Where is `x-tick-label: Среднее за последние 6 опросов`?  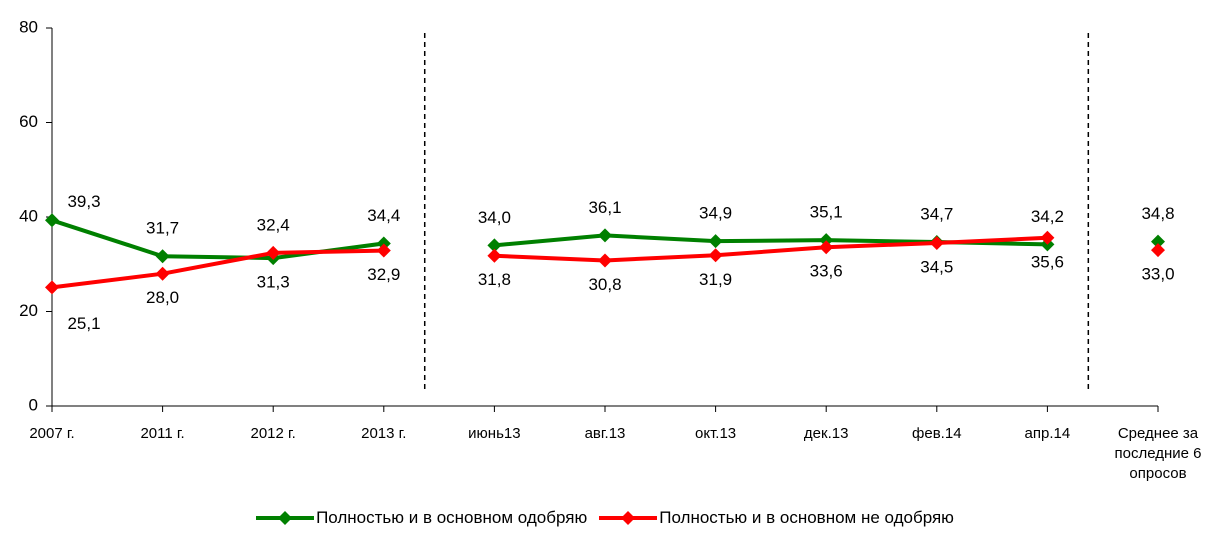
x-tick-label: Среднее за последние 6 опросов is located at coordinates (1158, 453).